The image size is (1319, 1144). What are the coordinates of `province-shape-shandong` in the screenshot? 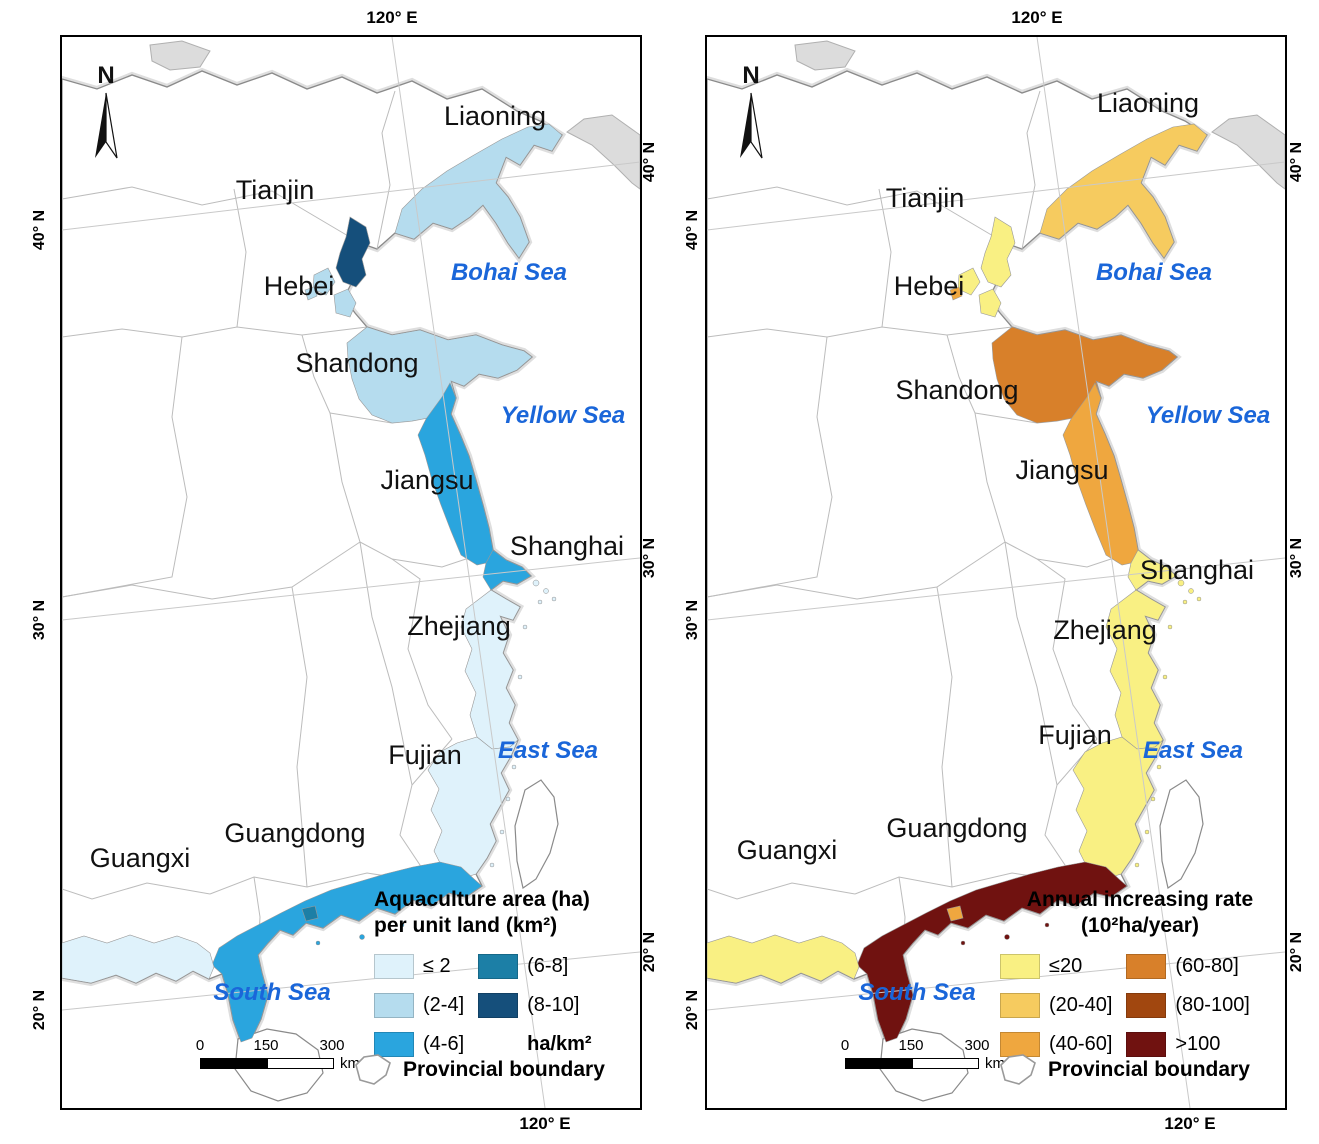 It's located at (1084, 375).